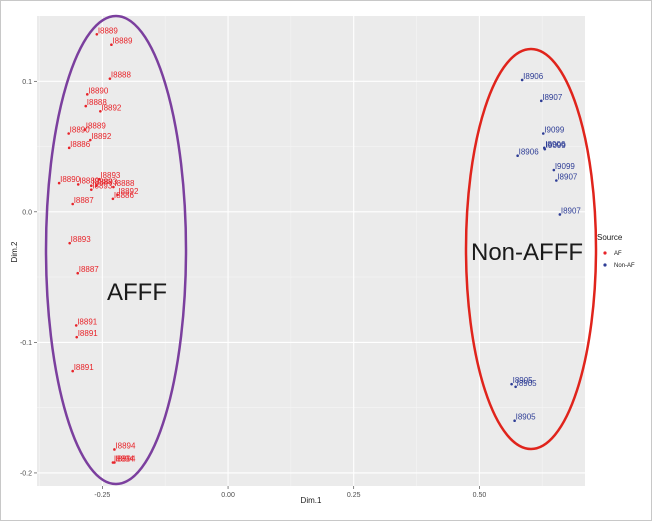 The height and width of the screenshot is (521, 652). I want to click on legend-key-non-af, so click(605, 265).